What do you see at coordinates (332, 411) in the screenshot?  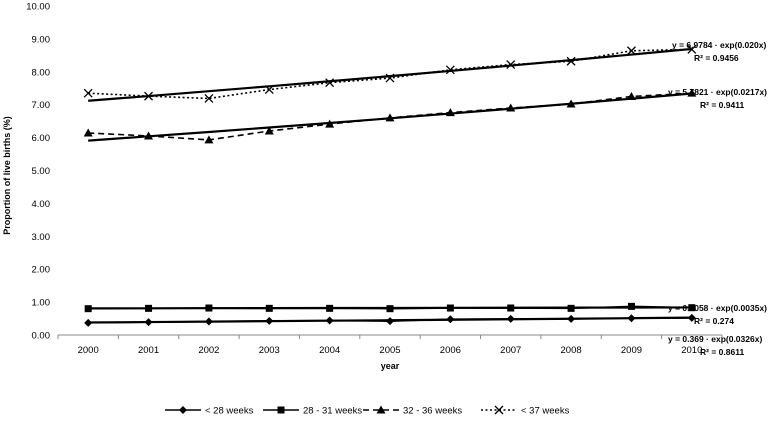 I see `legend-label: 28 - 31 weeks` at bounding box center [332, 411].